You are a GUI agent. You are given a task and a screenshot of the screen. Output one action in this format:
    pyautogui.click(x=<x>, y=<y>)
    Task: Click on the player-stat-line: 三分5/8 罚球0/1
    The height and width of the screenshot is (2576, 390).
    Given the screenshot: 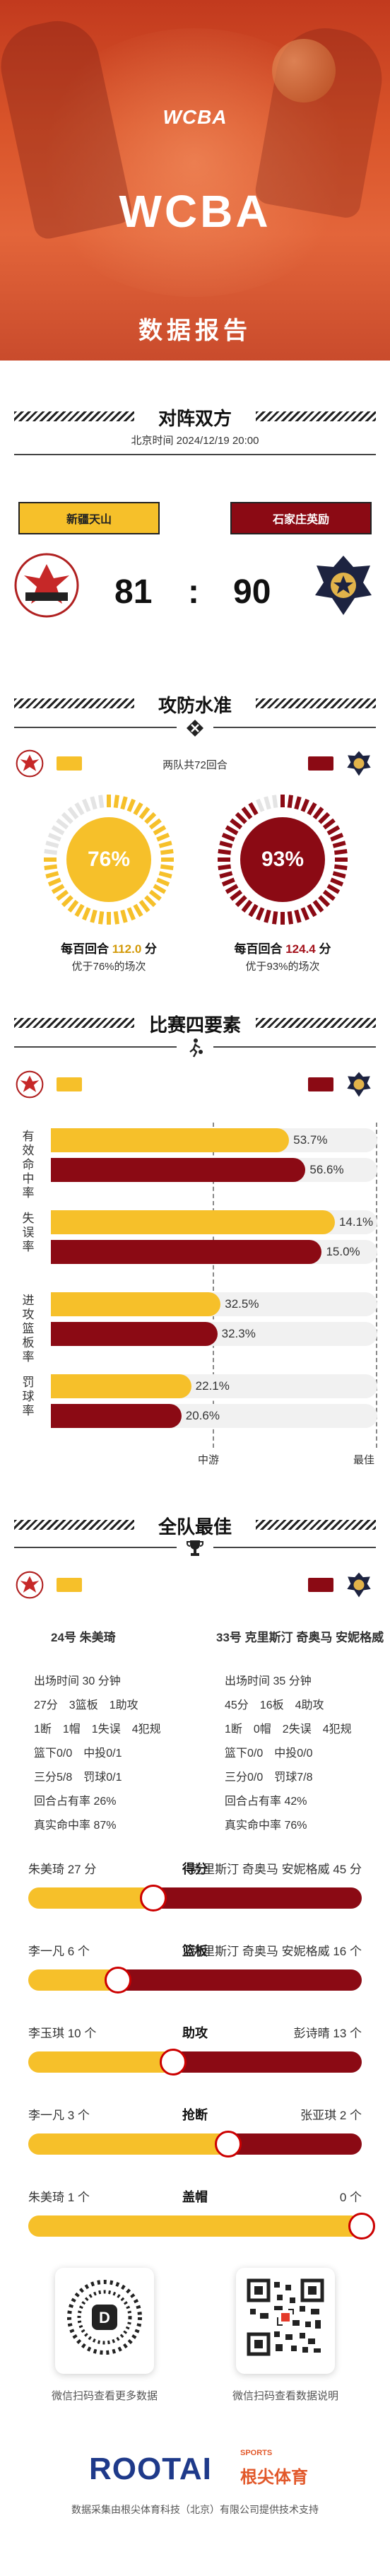 What is the action you would take?
    pyautogui.click(x=78, y=1778)
    